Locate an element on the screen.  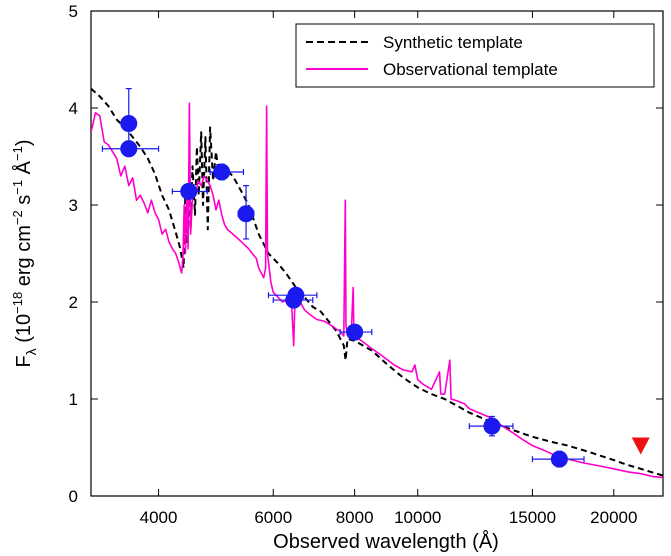
y-axis-title-close: ) is located at coordinates (24, 142).